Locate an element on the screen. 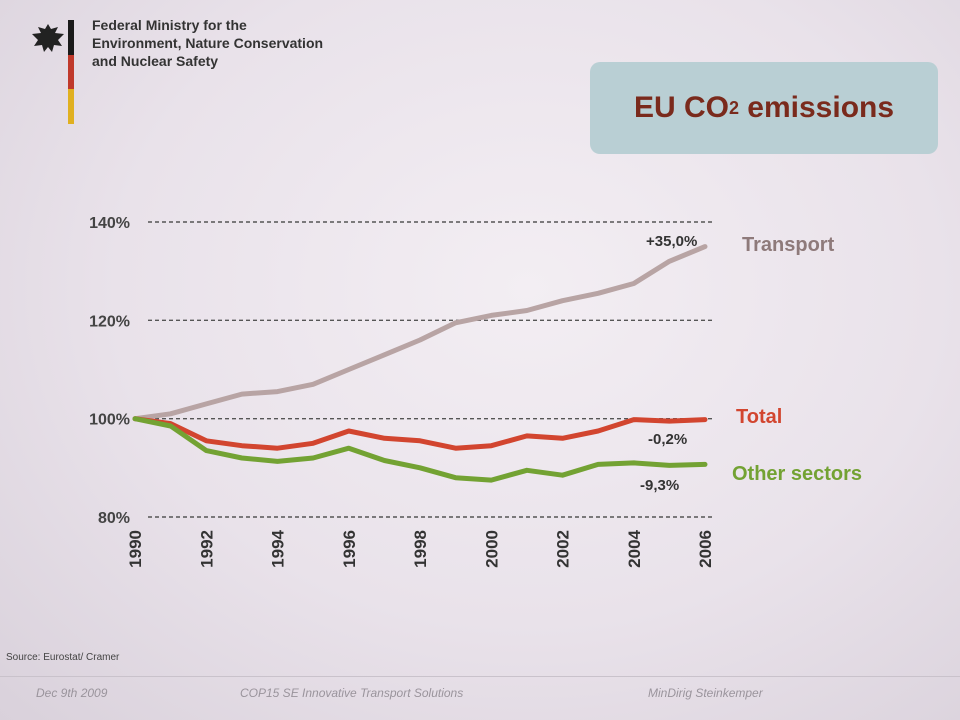 The image size is (960, 720). series-line-total is located at coordinates (420, 433).